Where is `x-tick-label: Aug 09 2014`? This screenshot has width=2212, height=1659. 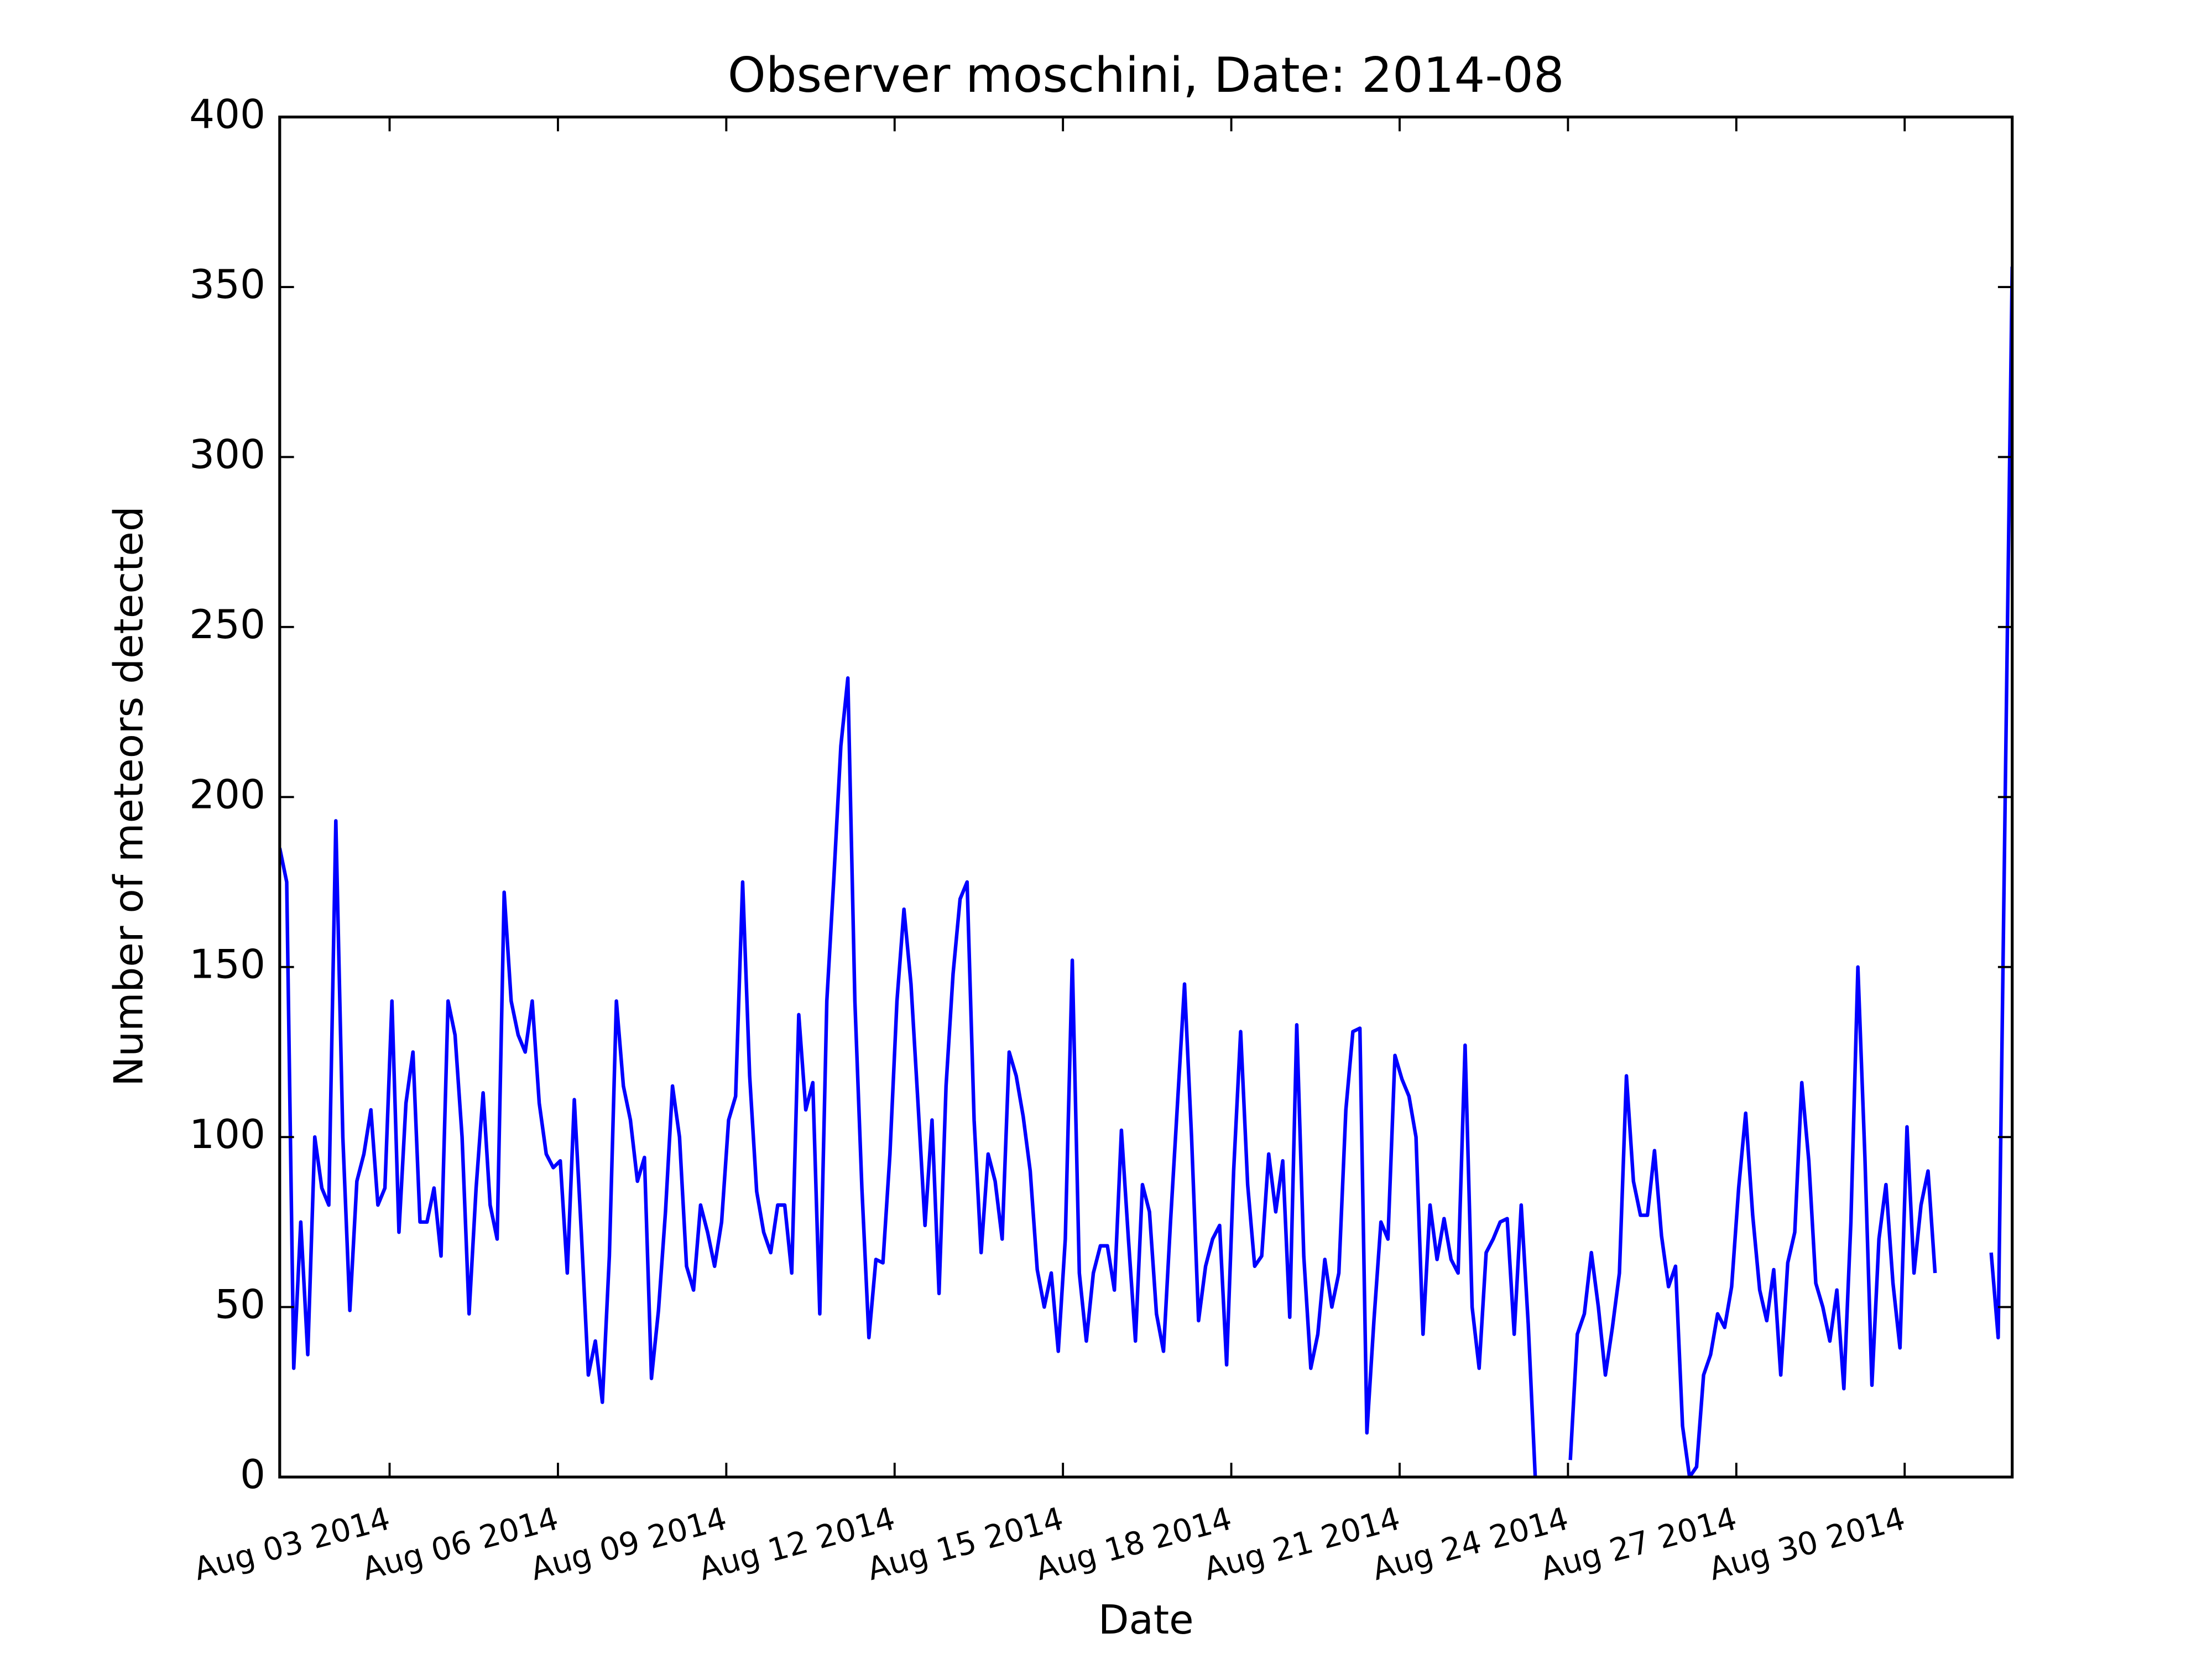
x-tick-label: Aug 09 2014 is located at coordinates (629, 1544).